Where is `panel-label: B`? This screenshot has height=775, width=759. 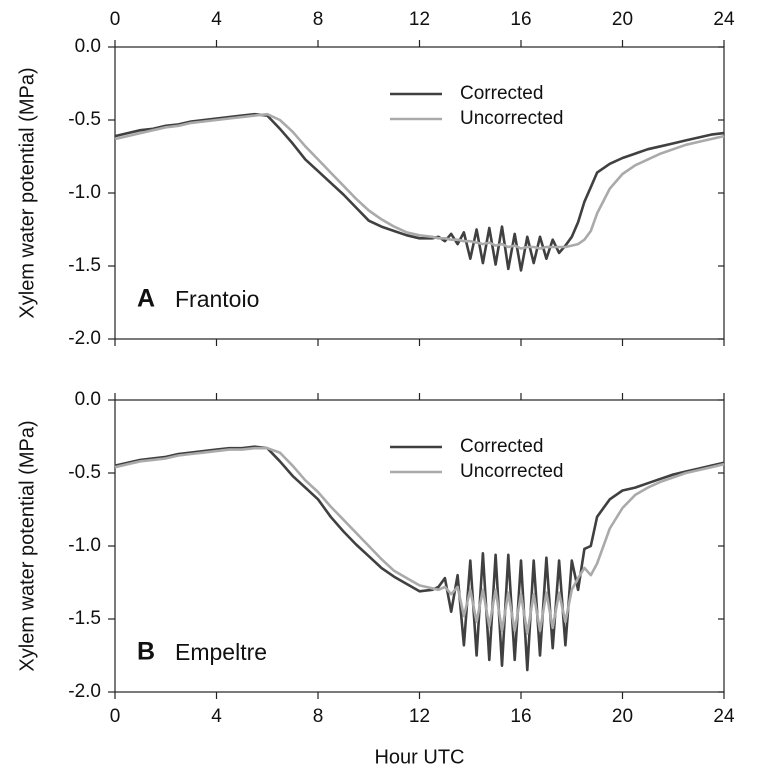
panel-label: B is located at coordinates (146, 652).